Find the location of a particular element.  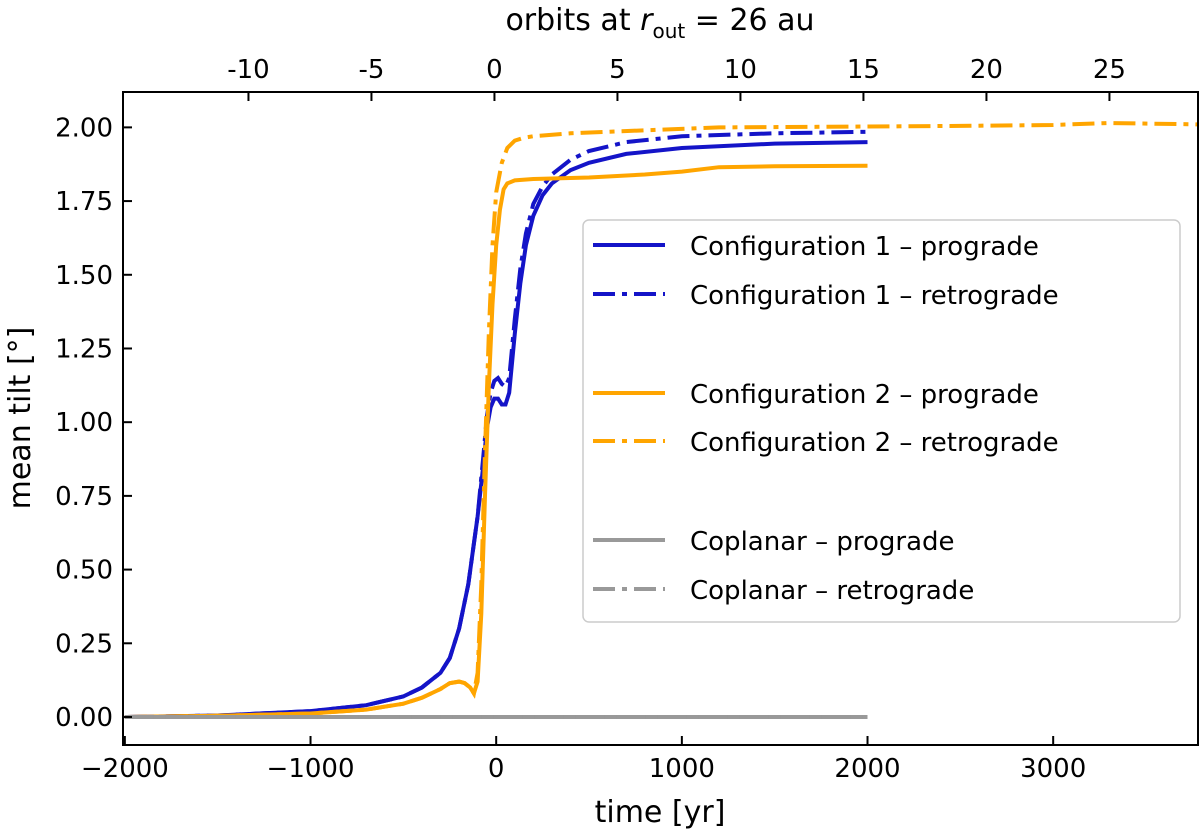

top-axis-label-part: r is located at coordinates (647, 20).